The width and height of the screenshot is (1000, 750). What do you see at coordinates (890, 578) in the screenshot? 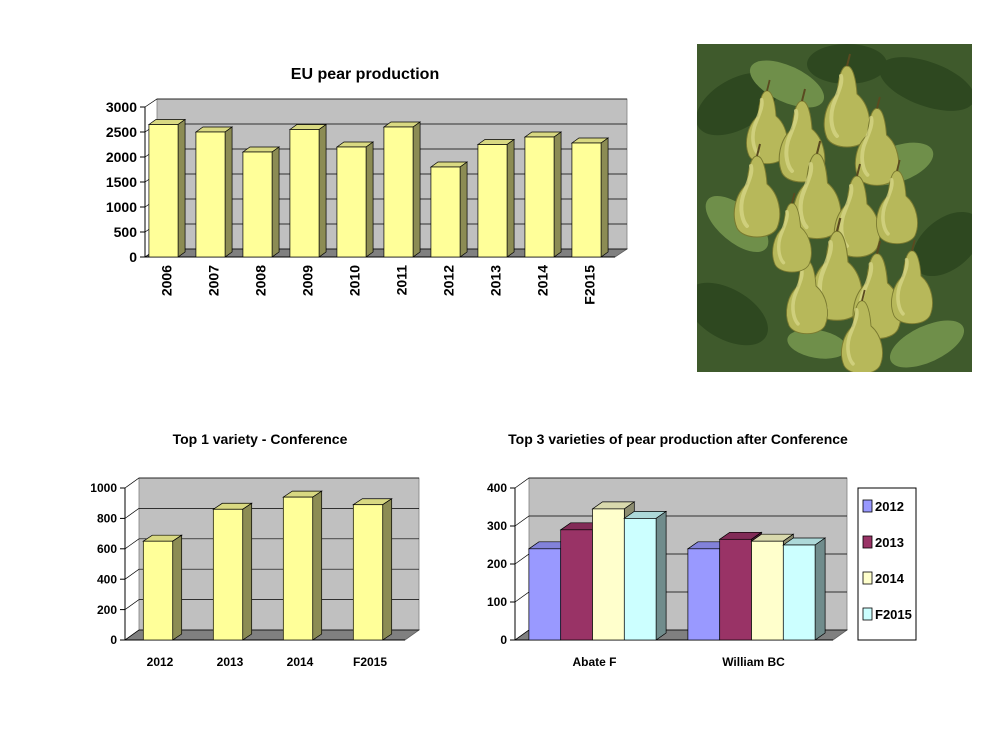
I see `legend-label: 2014` at bounding box center [890, 578].